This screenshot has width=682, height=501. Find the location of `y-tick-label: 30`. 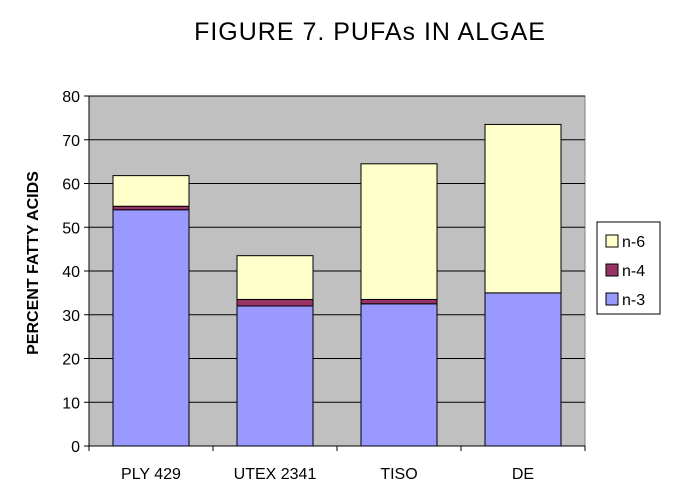

y-tick-label: 30 is located at coordinates (71, 316).